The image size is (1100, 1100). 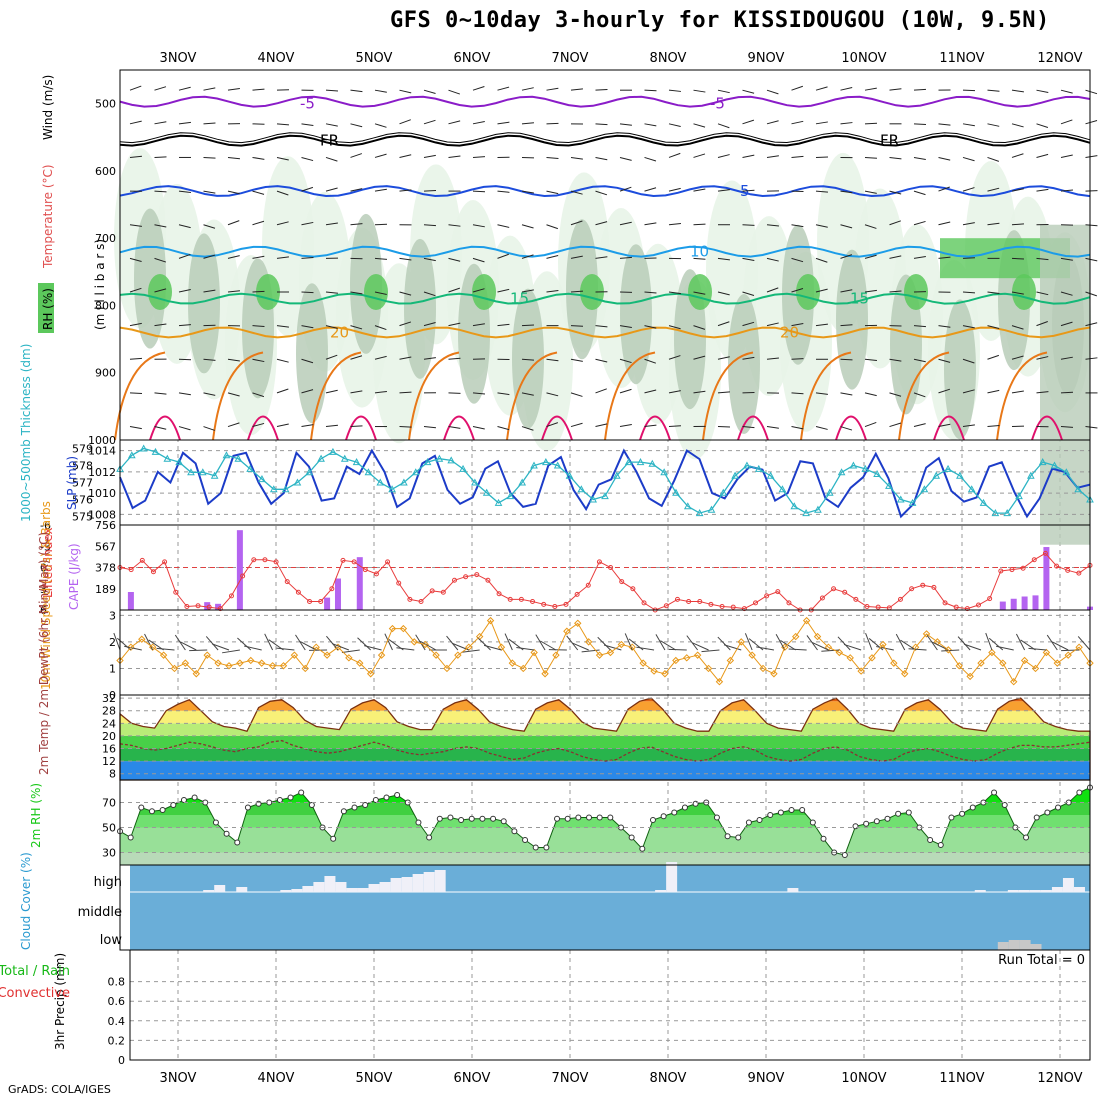 What do you see at coordinates (105, 171) in the screenshot?
I see `pressure-tick: 600` at bounding box center [105, 171].